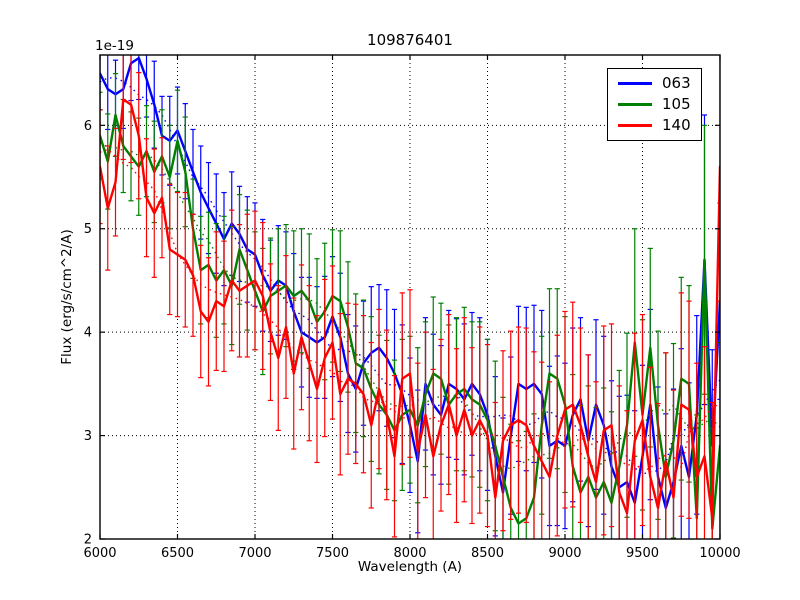  I want to click on y-tick-label: 2, so click(88, 540).